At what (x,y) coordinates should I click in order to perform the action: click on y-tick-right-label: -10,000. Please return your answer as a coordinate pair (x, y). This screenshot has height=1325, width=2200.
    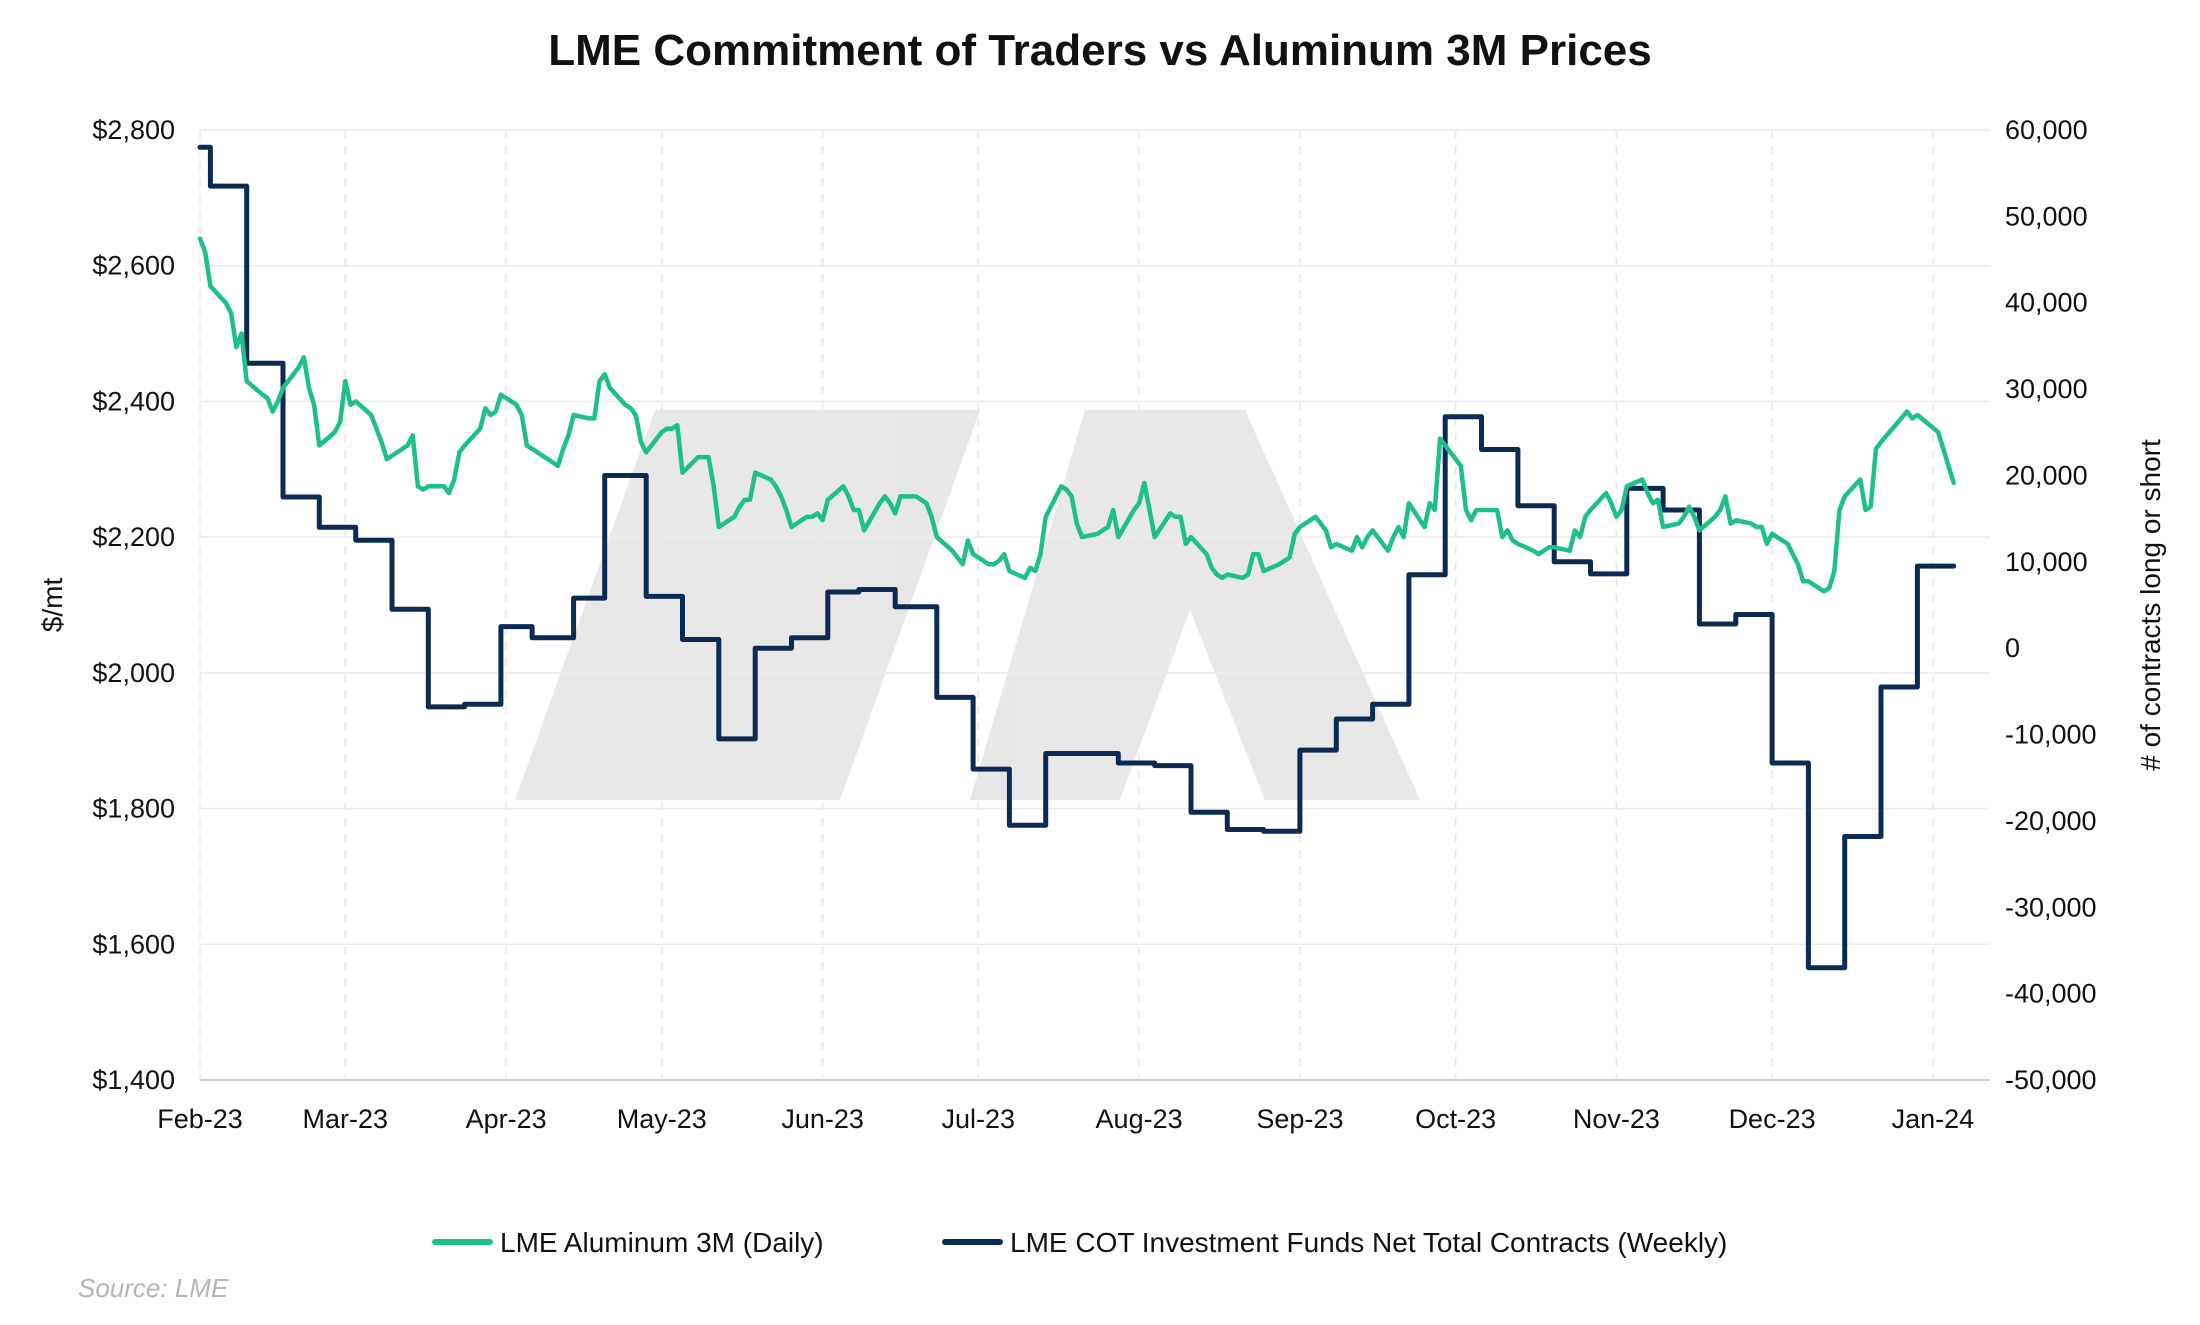
    Looking at the image, I should click on (2051, 735).